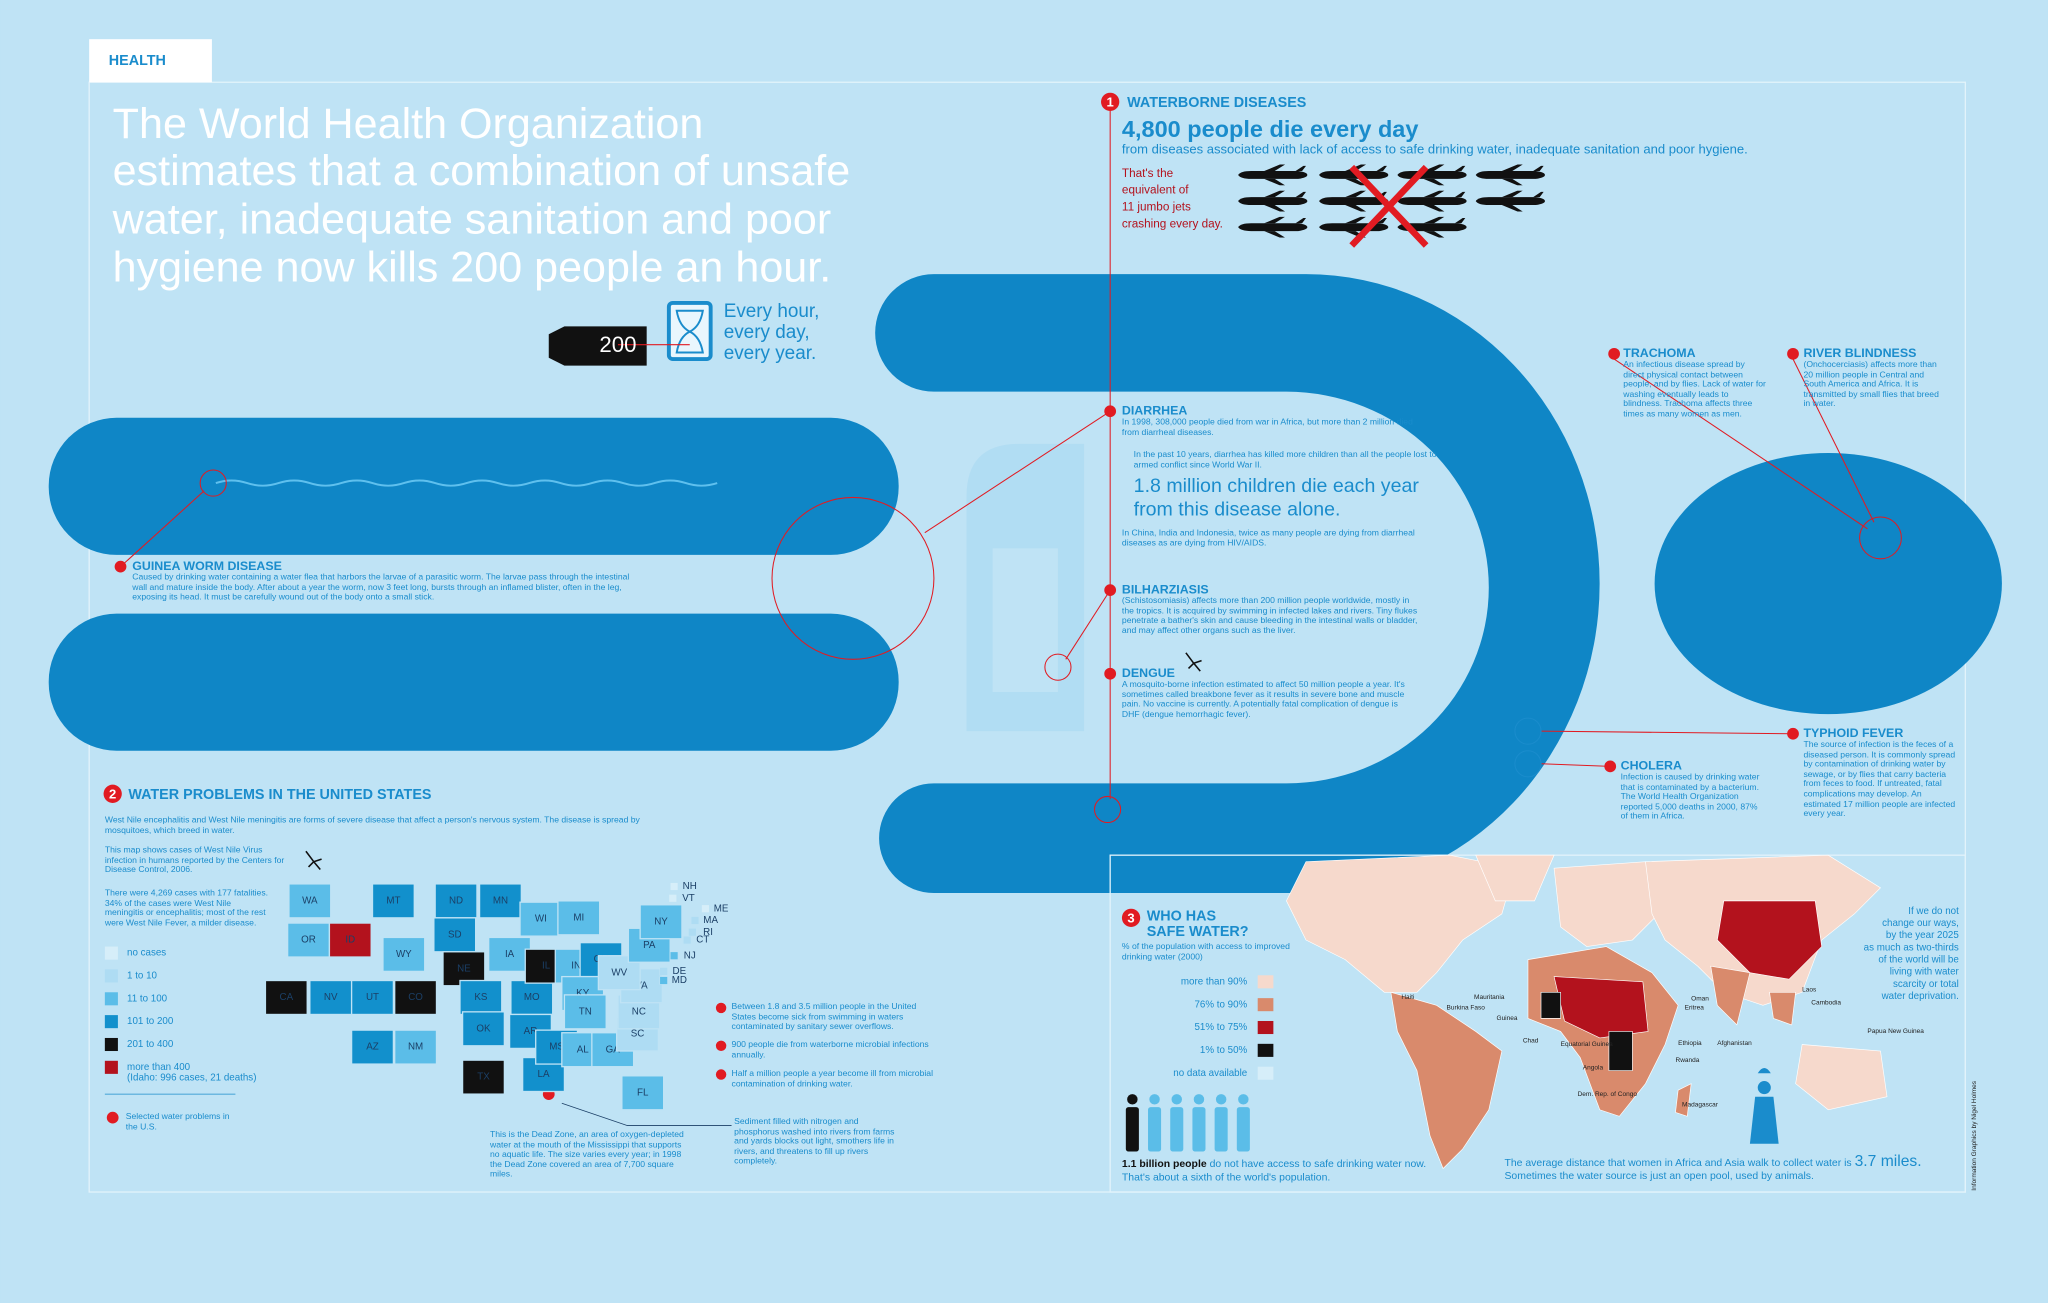 The height and width of the screenshot is (1303, 2048). I want to click on hourglass-glass, so click(689, 331).